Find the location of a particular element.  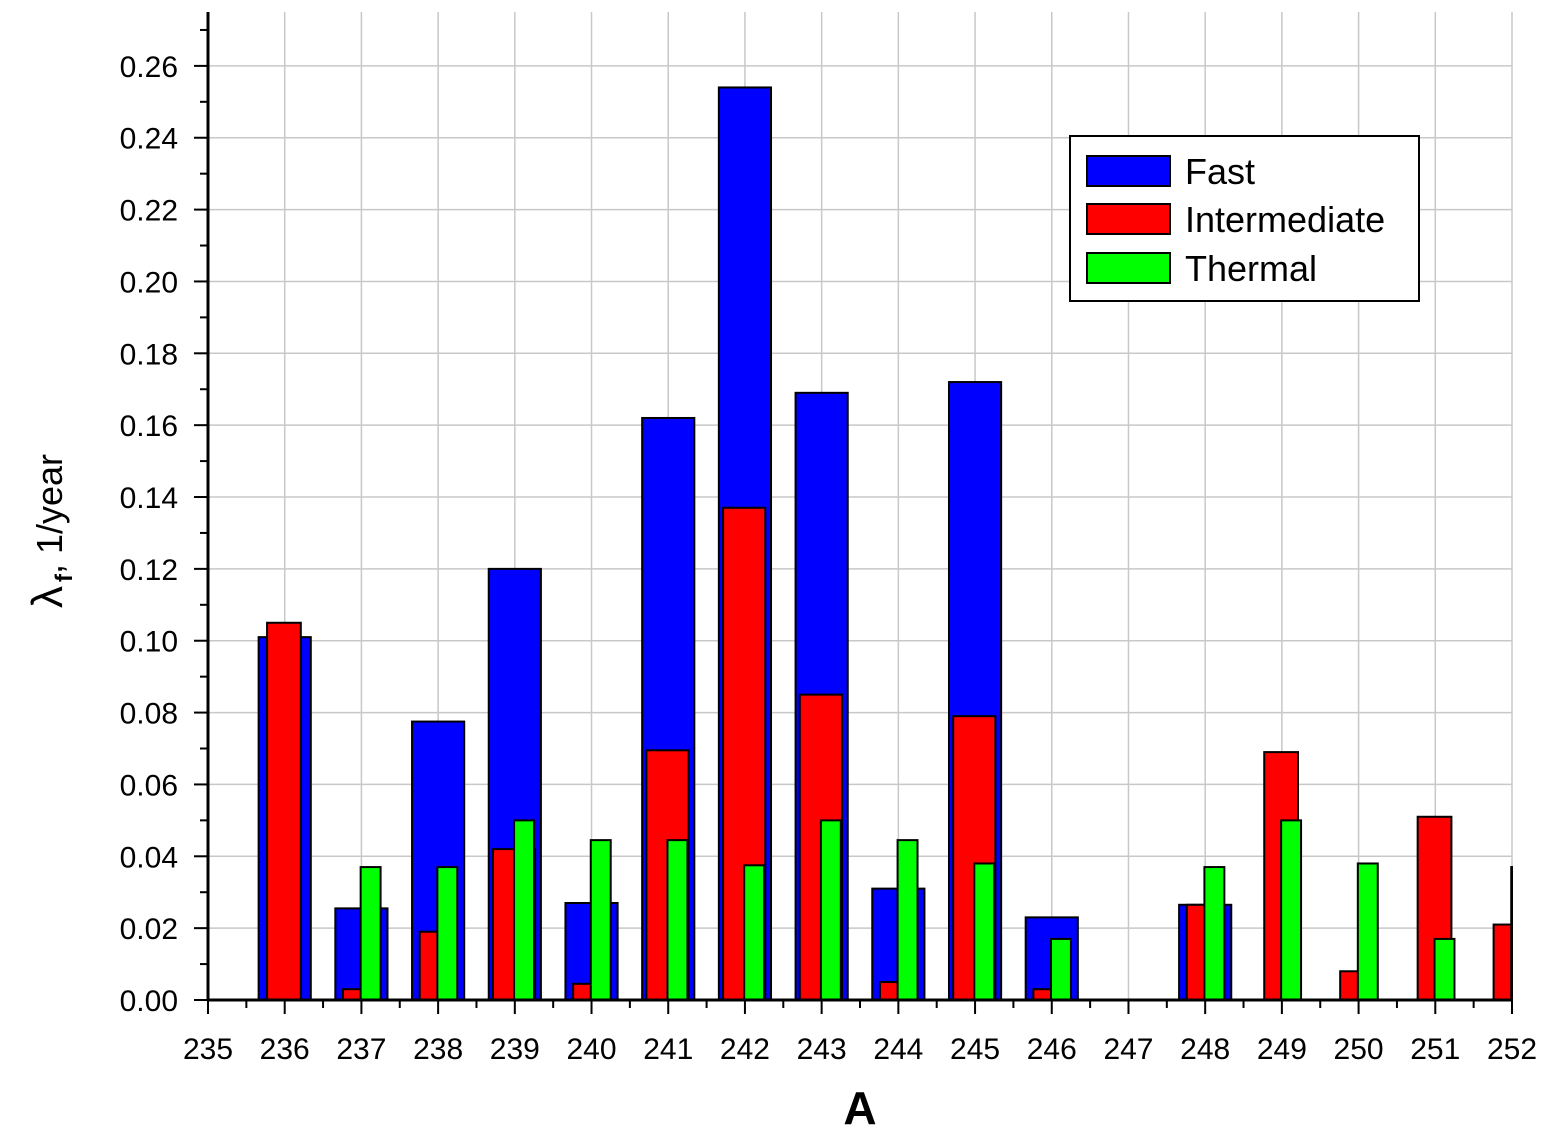

x-tick-label: 240 is located at coordinates (591, 1049).